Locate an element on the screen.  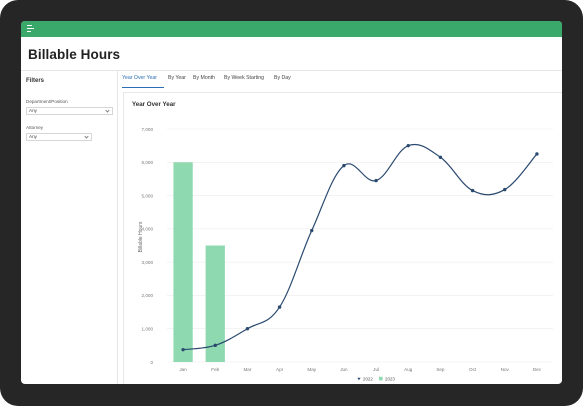
tab-by-year: By Year is located at coordinates (177, 78).